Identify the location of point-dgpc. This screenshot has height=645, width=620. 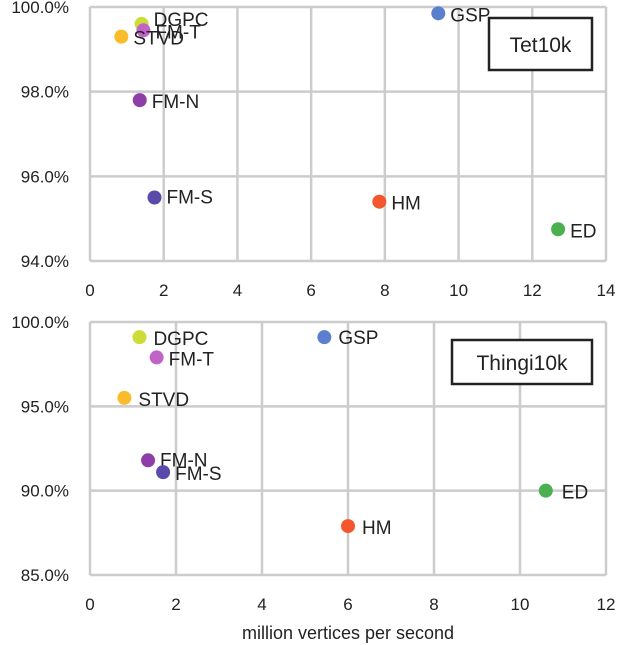
(139, 337).